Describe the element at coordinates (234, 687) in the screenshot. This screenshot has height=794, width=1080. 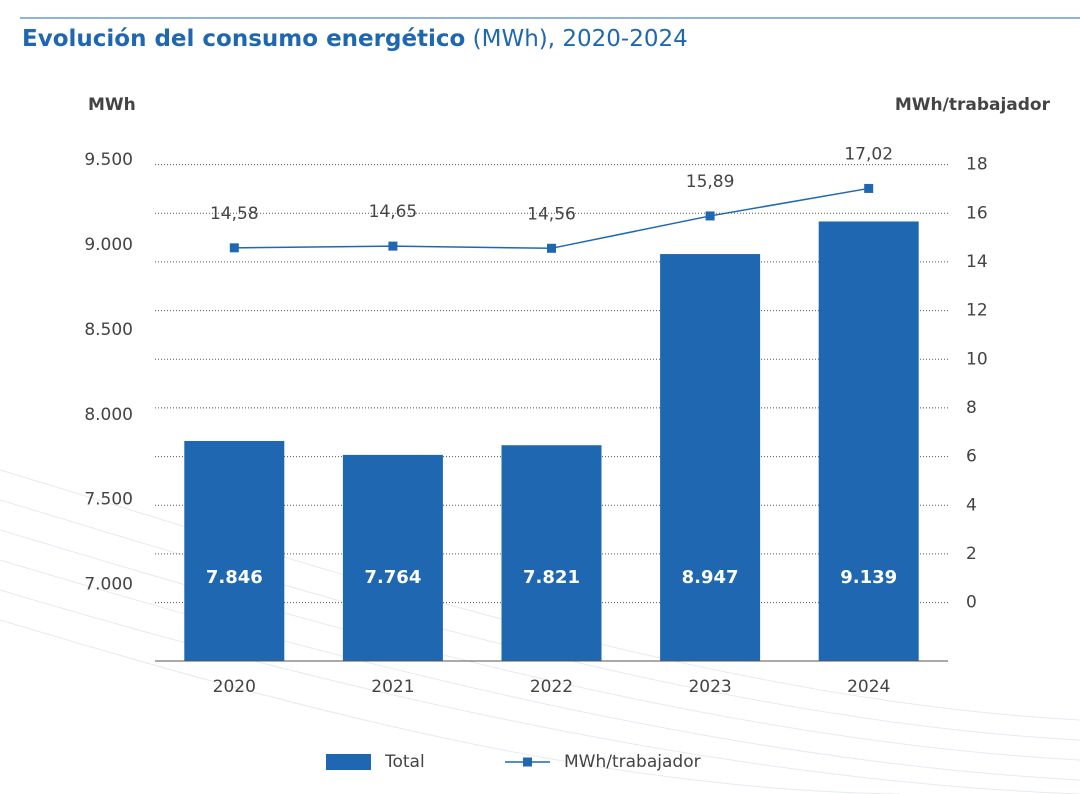
I see `x-tick-label: 2020` at that location.